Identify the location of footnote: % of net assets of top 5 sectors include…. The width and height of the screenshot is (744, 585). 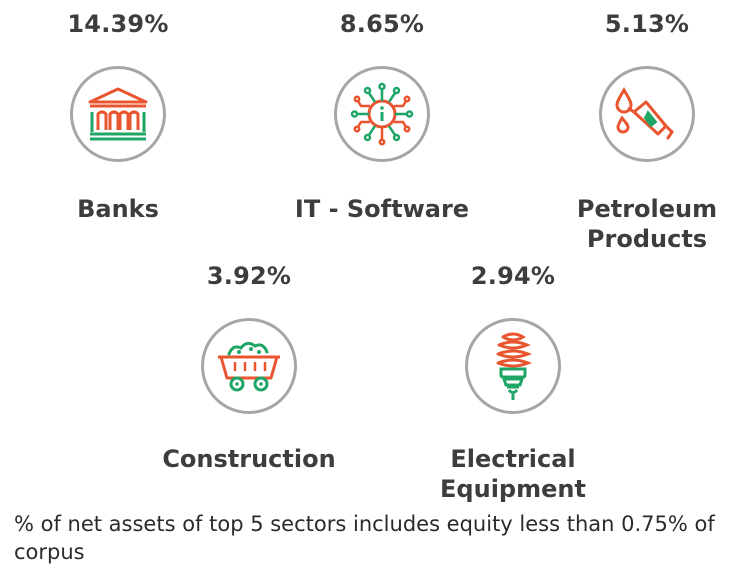
(364, 538).